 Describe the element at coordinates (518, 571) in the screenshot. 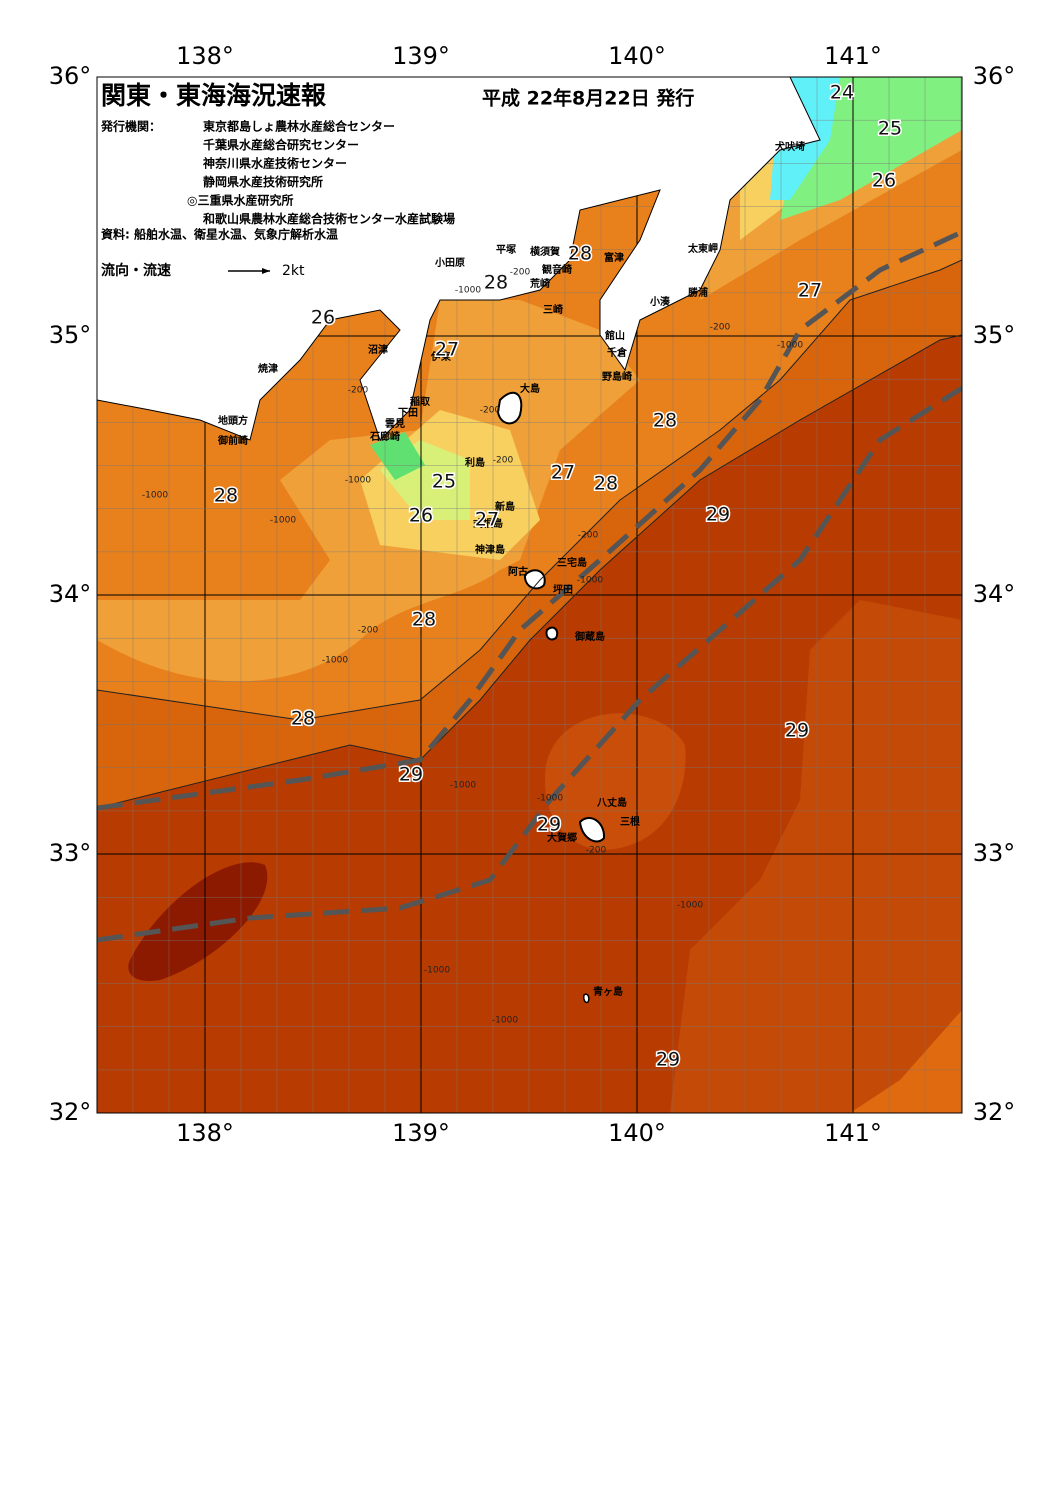

I see `place-name: 阿古` at that location.